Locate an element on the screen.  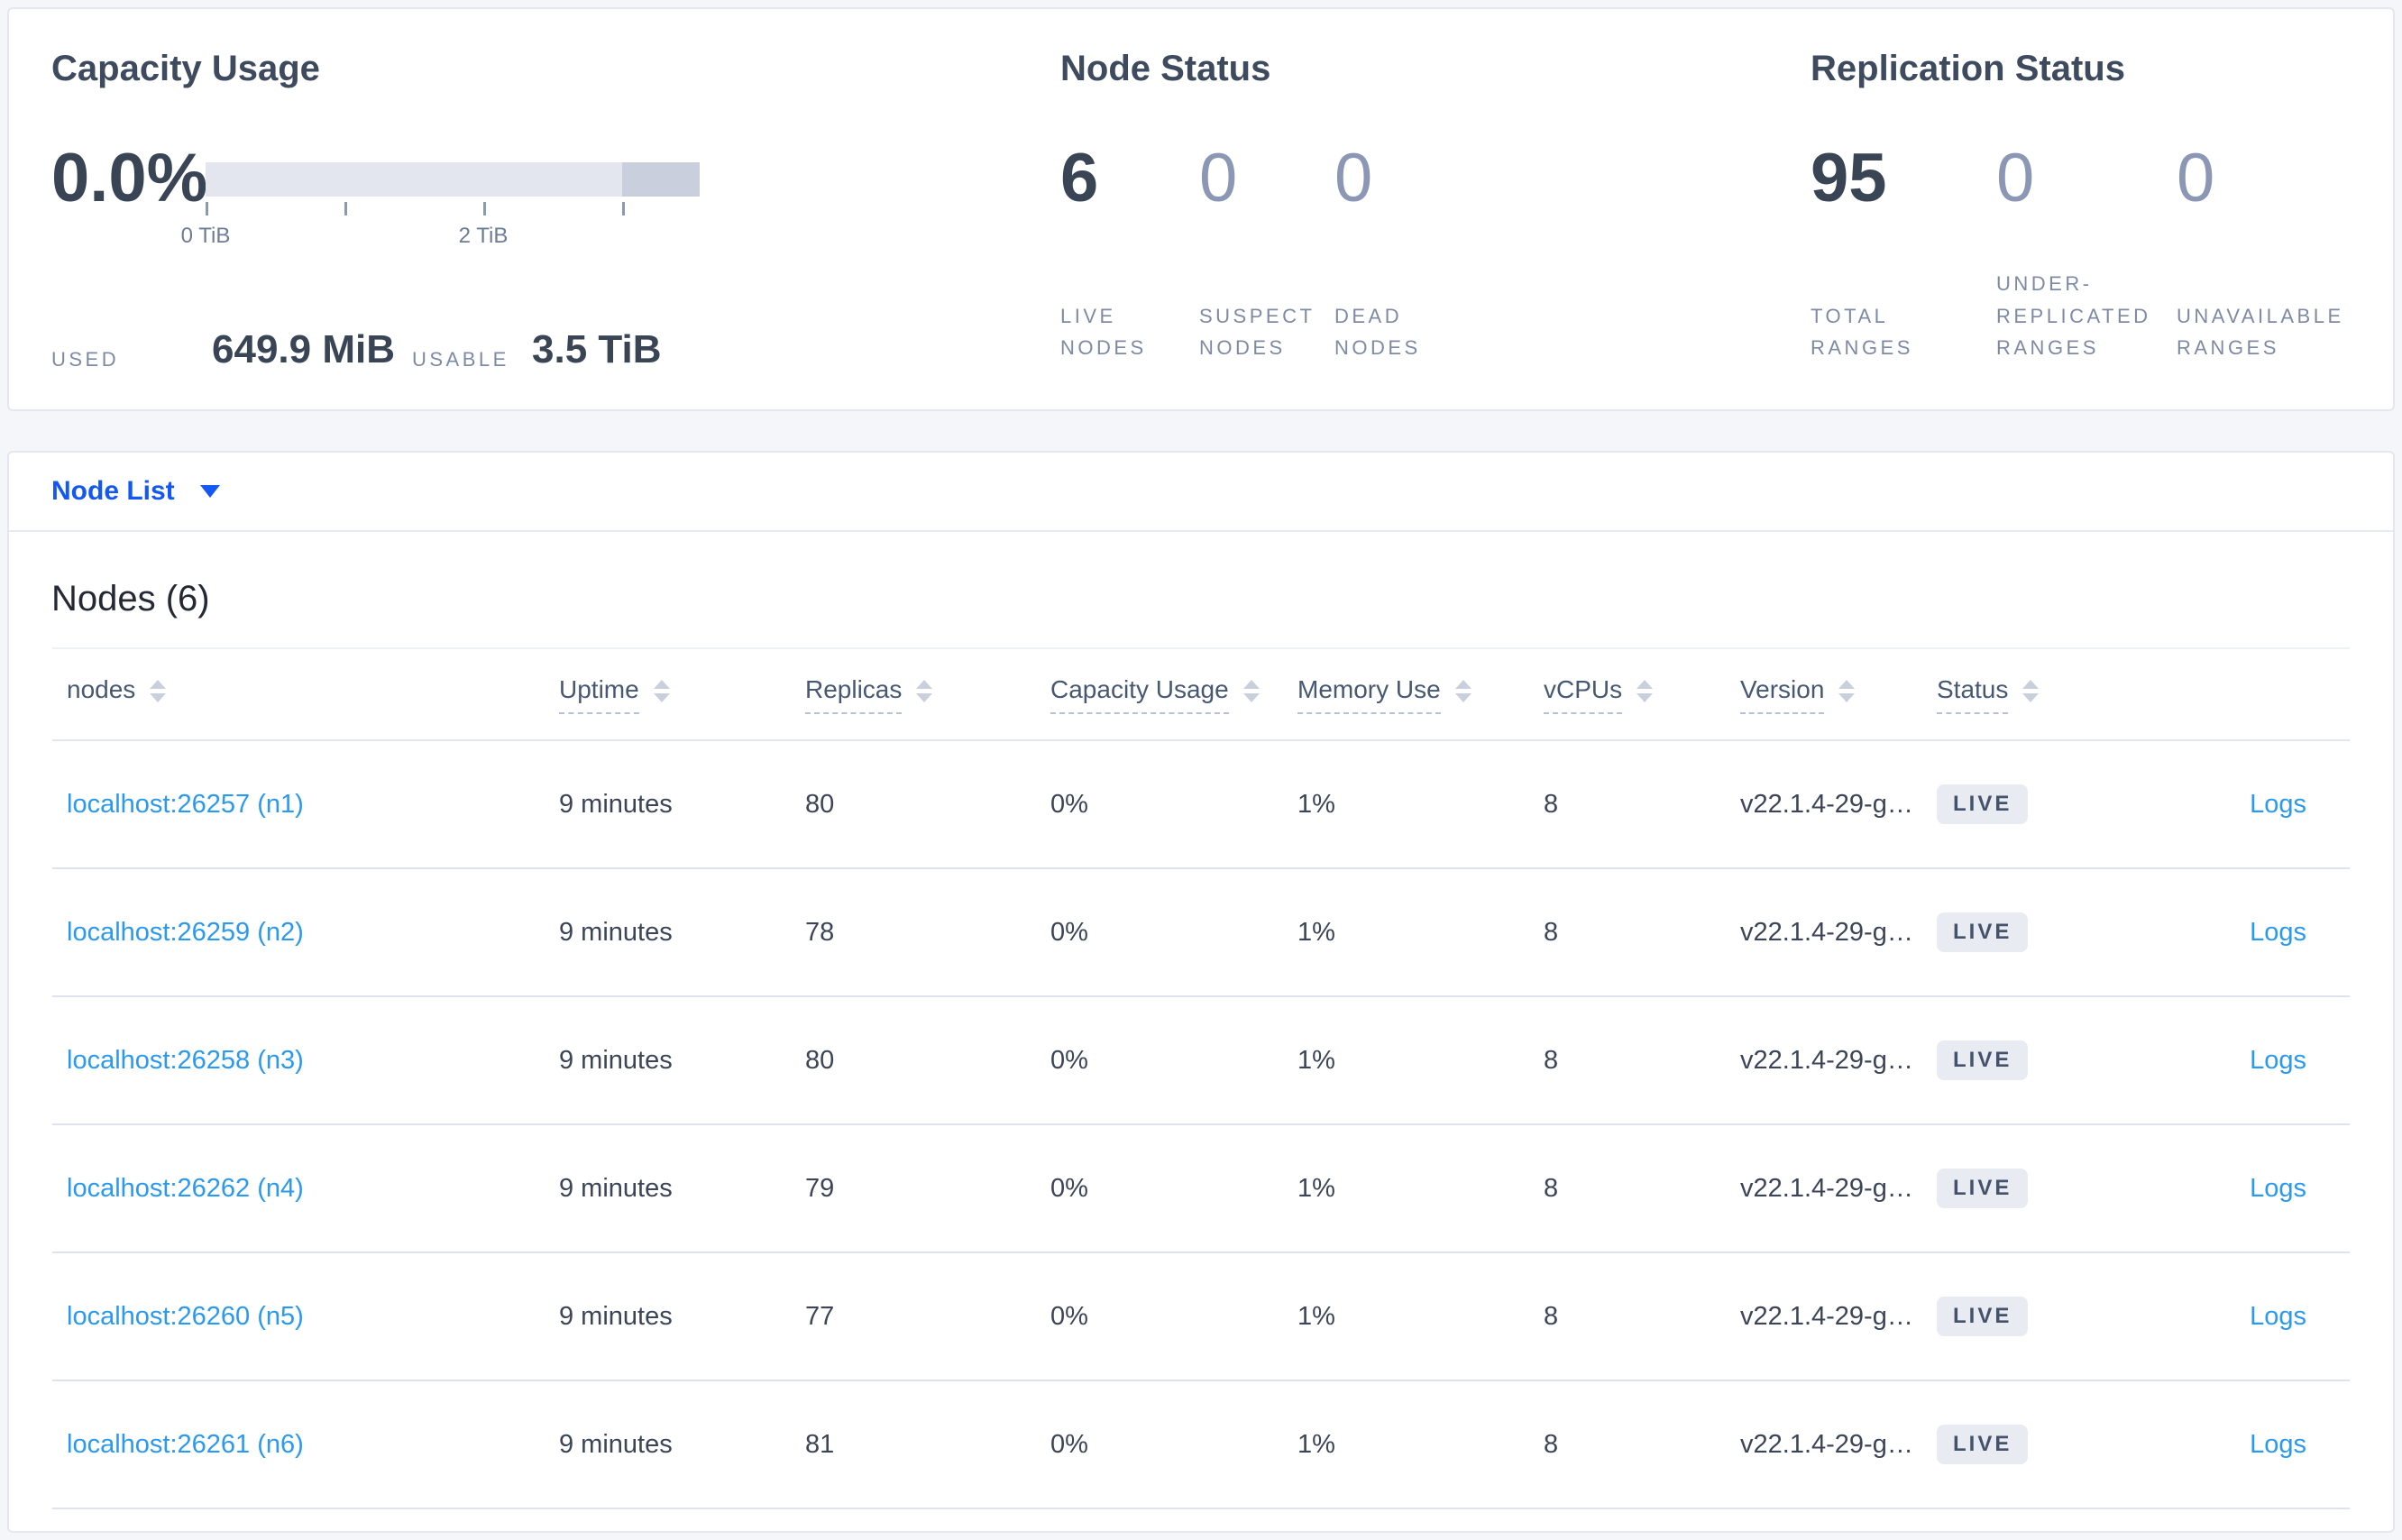
node-link: localhost:26261 (n6) is located at coordinates (185, 1444).